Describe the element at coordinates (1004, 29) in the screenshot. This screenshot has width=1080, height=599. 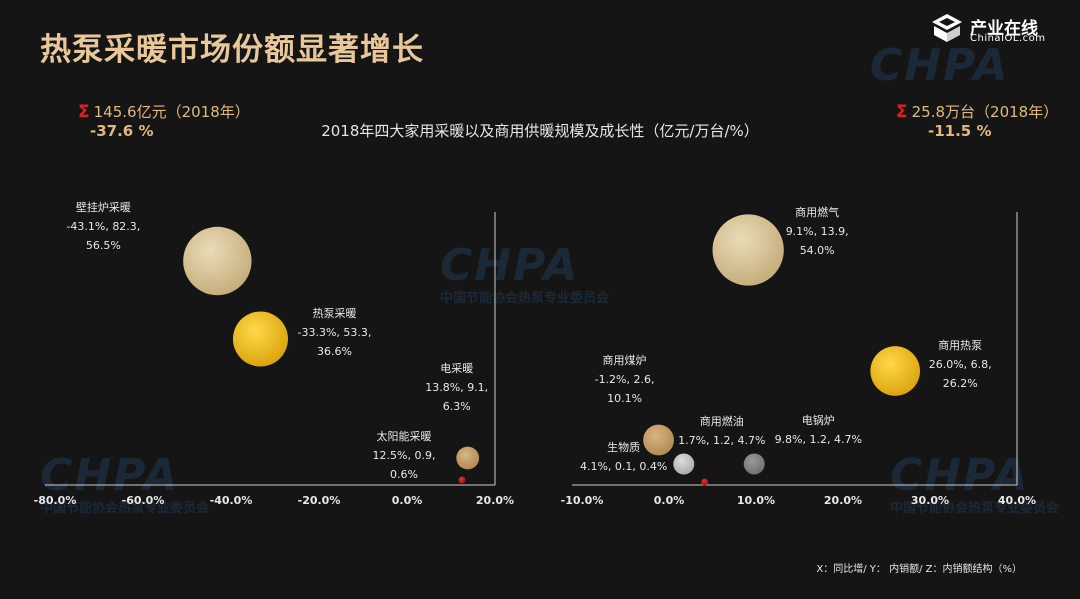
I see `logo-name: 产业在线` at that location.